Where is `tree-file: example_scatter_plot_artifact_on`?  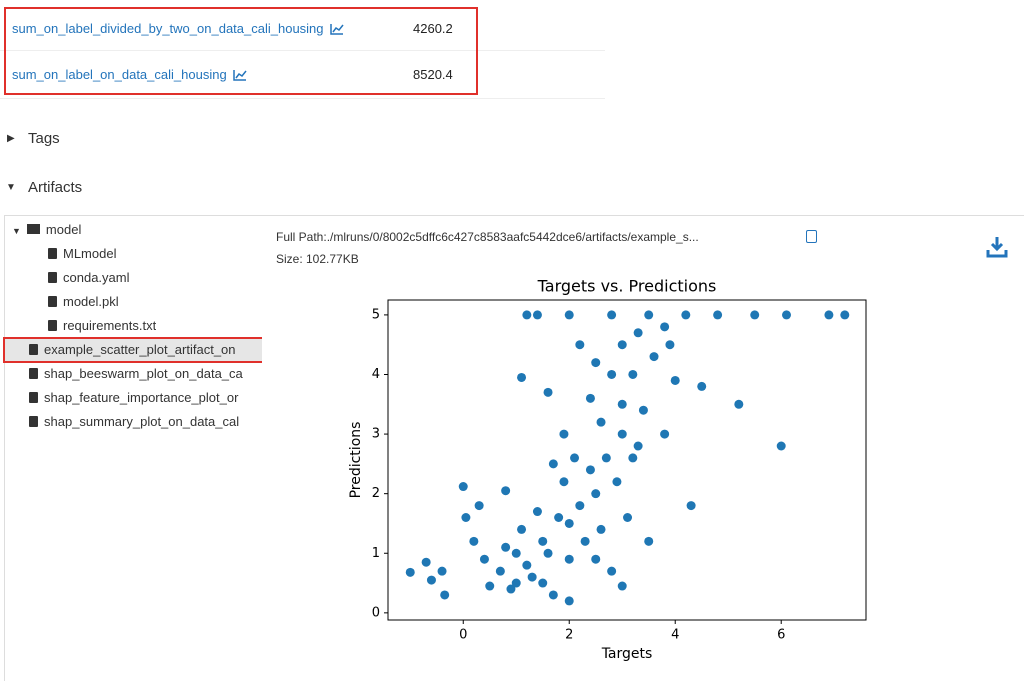 tree-file: example_scatter_plot_artifact_on is located at coordinates (144, 349).